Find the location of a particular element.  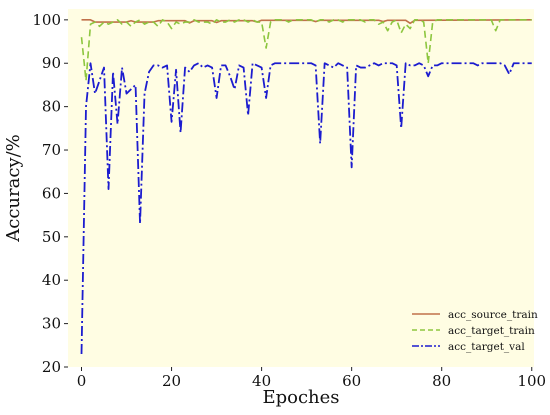

x-tick-label: 0 is located at coordinates (82, 381).